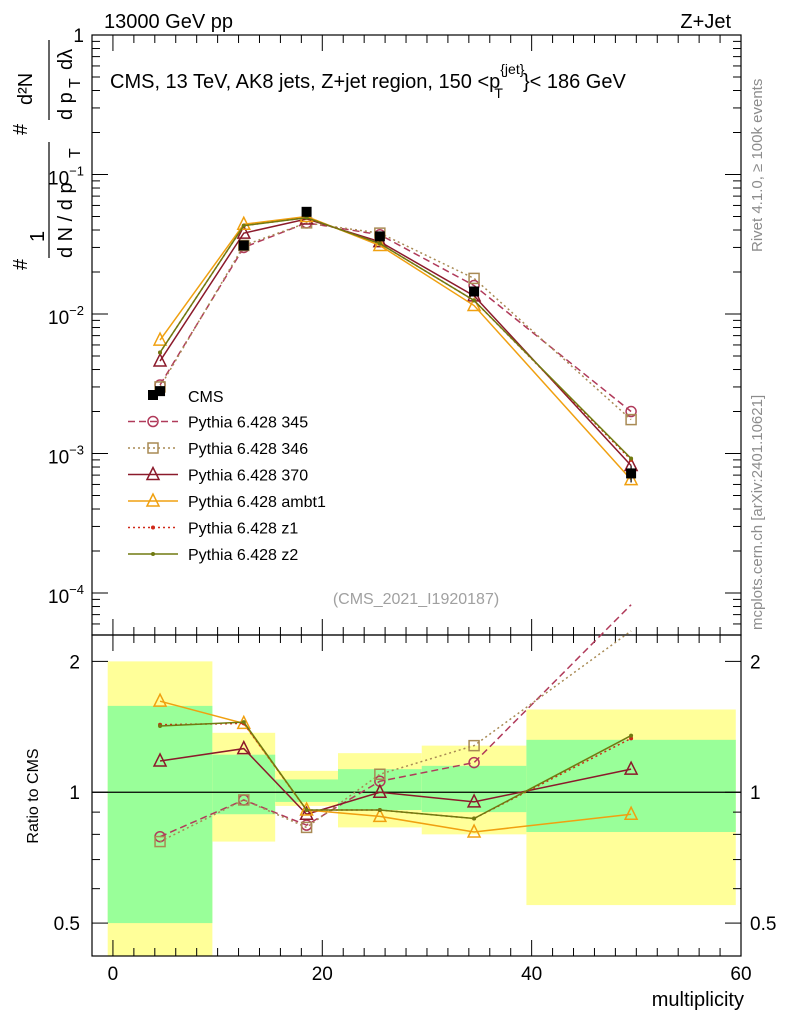  What do you see at coordinates (74, 662) in the screenshot?
I see `ratio-y-tick-label: 2` at bounding box center [74, 662].